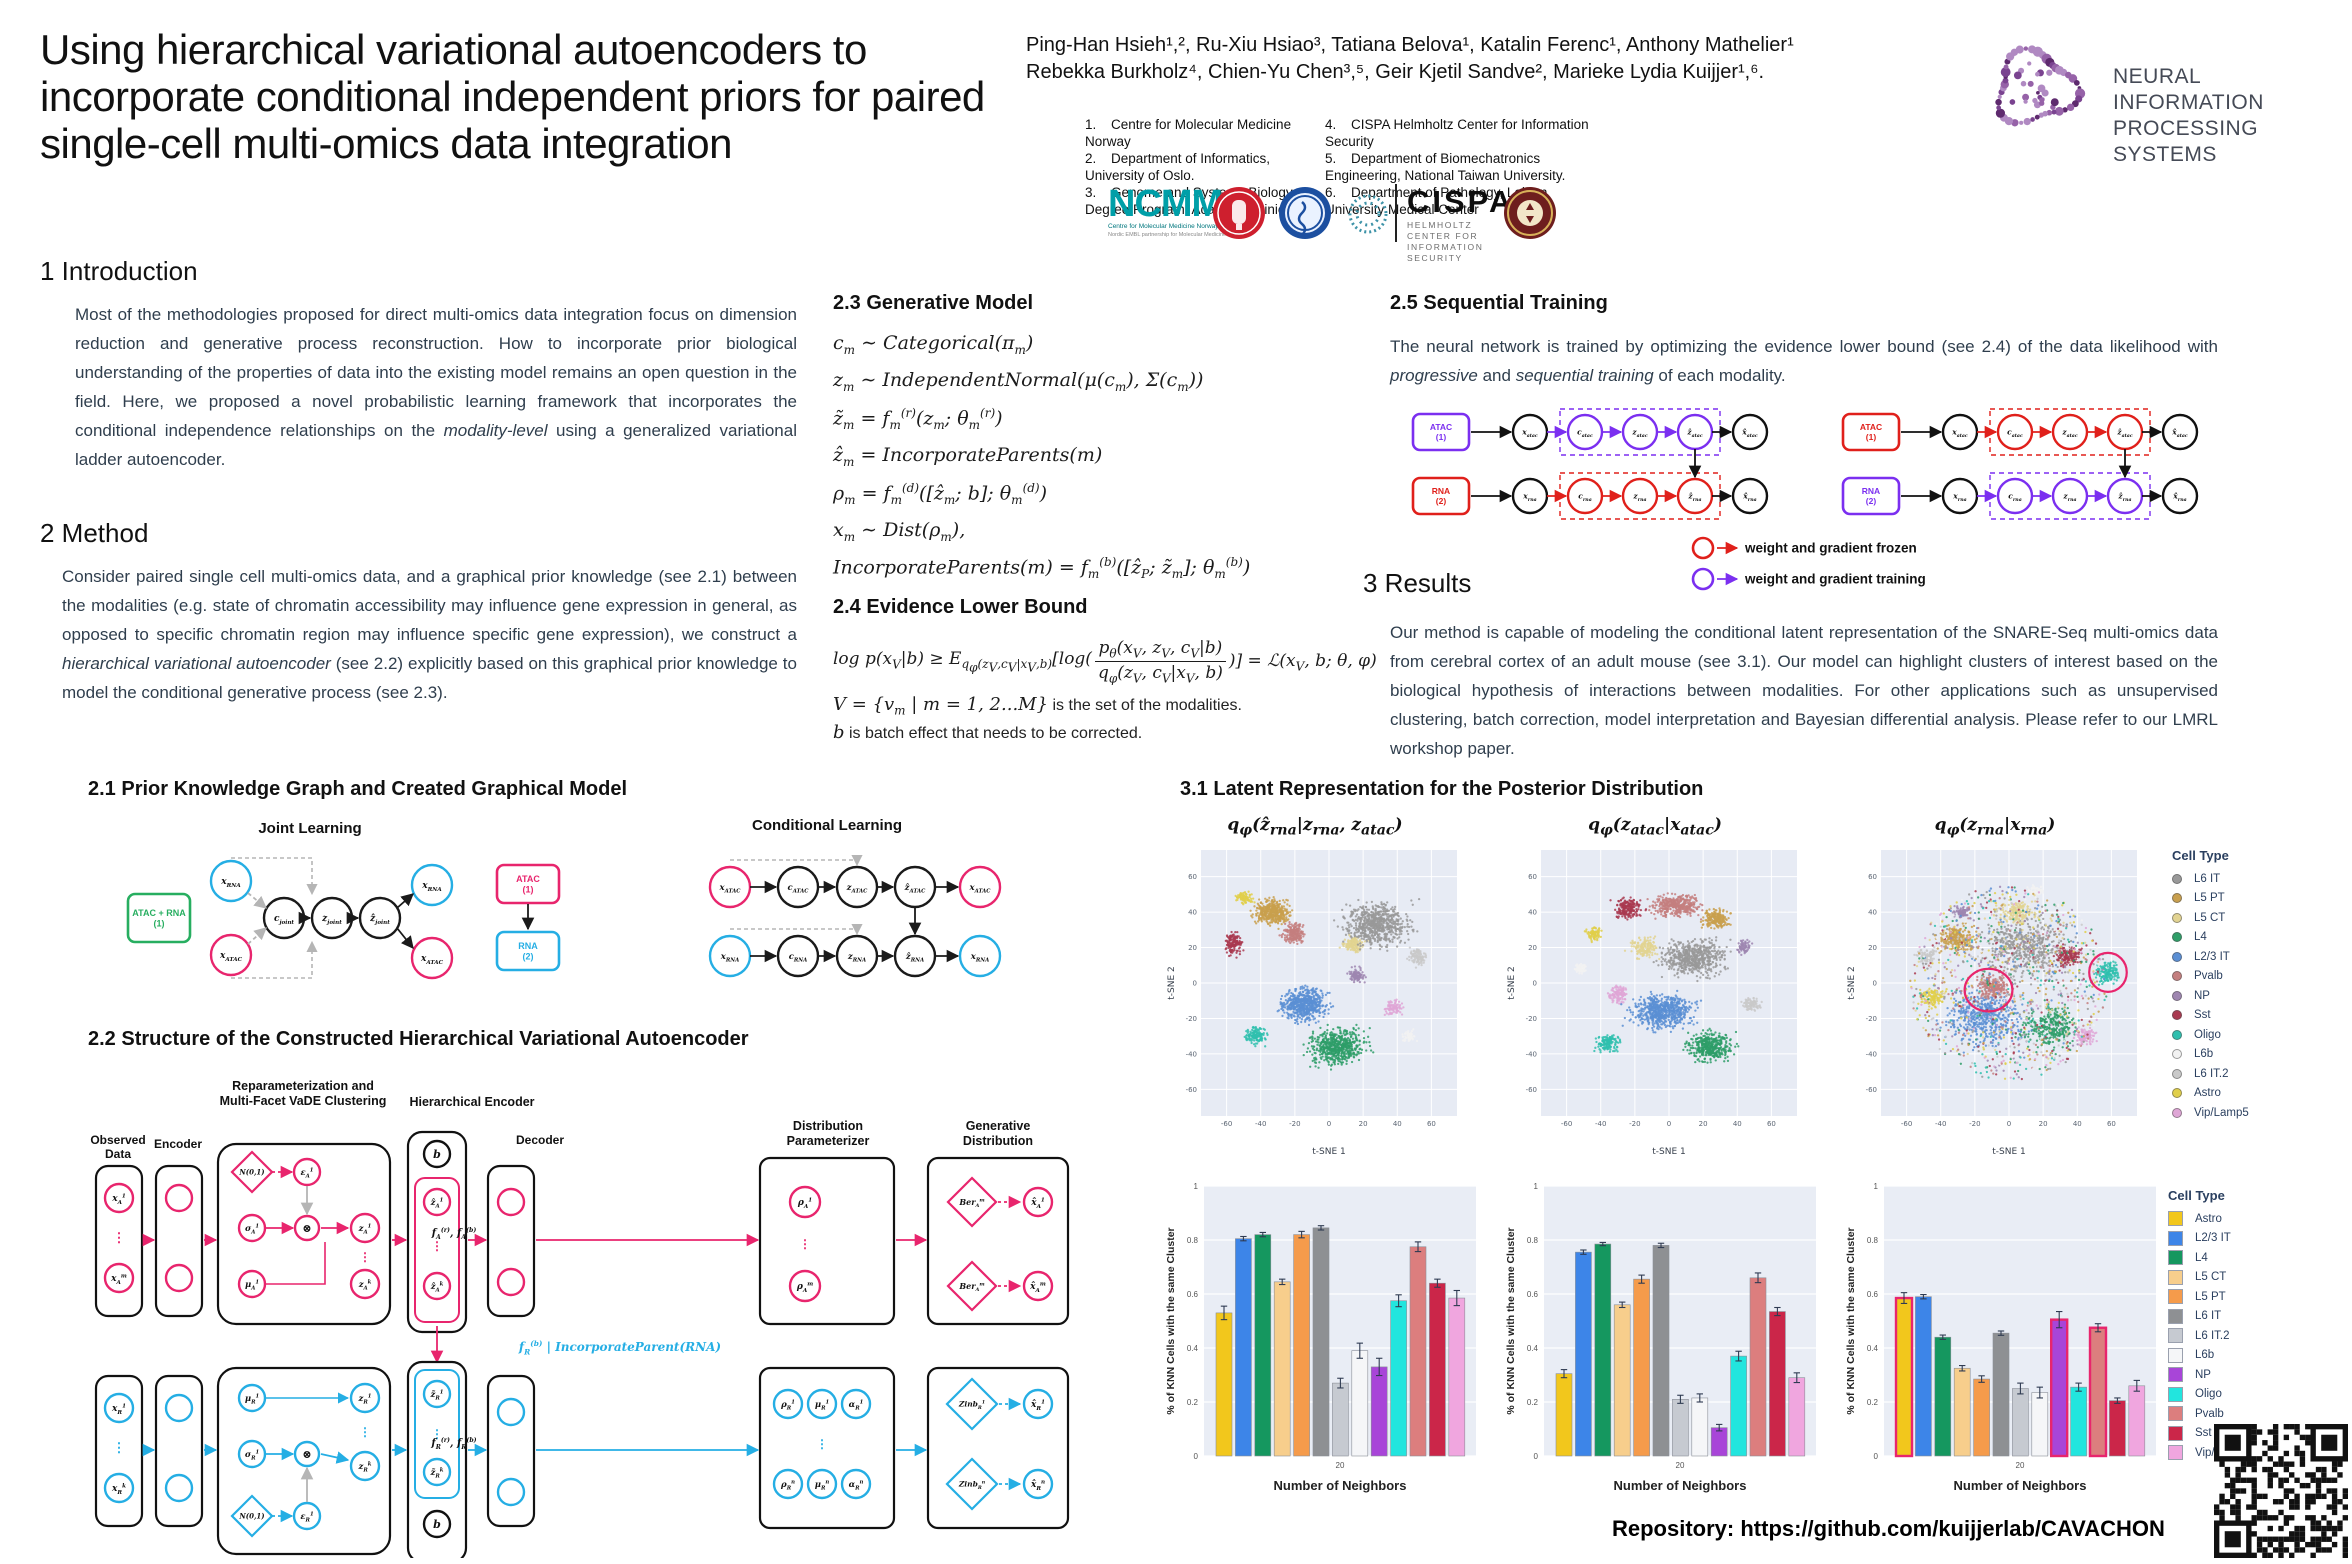 The image size is (2352, 1564). I want to click on bar-vip-lamp5, so click(2137, 1421).